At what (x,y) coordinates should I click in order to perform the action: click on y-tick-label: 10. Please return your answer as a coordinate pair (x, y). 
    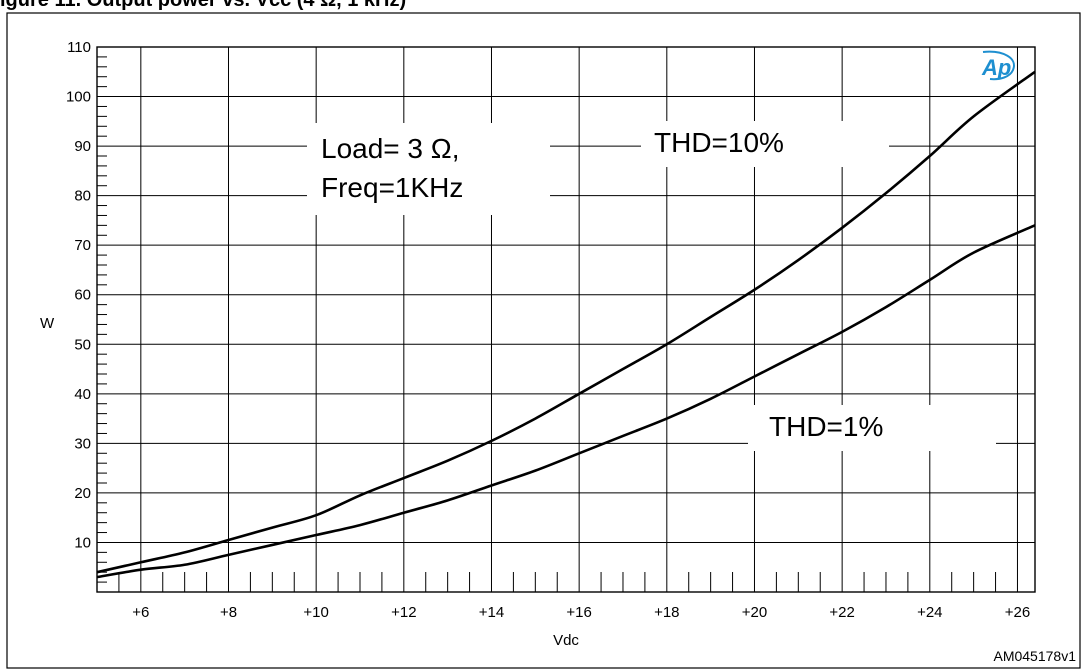
    Looking at the image, I should click on (82, 542).